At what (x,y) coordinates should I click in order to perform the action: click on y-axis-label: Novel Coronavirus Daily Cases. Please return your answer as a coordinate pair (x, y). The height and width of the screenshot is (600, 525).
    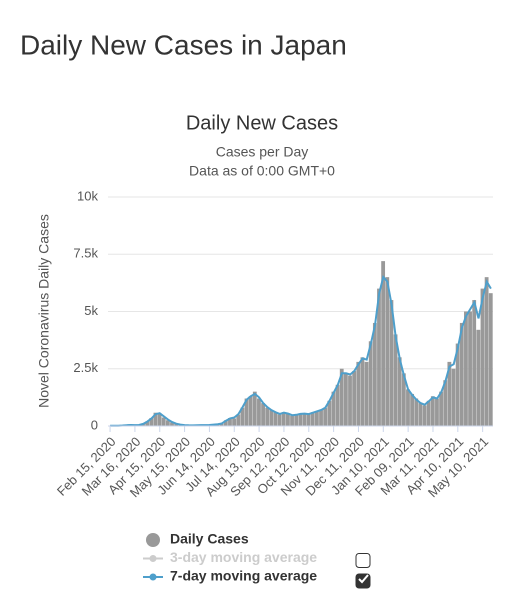
    Looking at the image, I should click on (44, 311).